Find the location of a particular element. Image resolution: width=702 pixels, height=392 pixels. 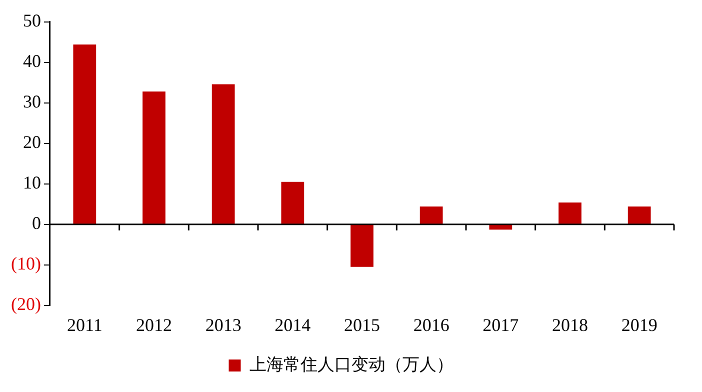

x-tick-label: 2018 is located at coordinates (570, 324).